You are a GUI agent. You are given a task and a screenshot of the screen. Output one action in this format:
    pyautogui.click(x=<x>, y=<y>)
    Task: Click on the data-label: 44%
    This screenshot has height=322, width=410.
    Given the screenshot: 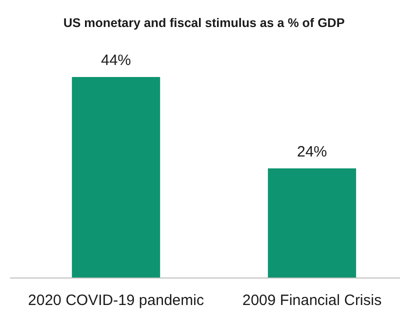 What is the action you would take?
    pyautogui.click(x=116, y=60)
    